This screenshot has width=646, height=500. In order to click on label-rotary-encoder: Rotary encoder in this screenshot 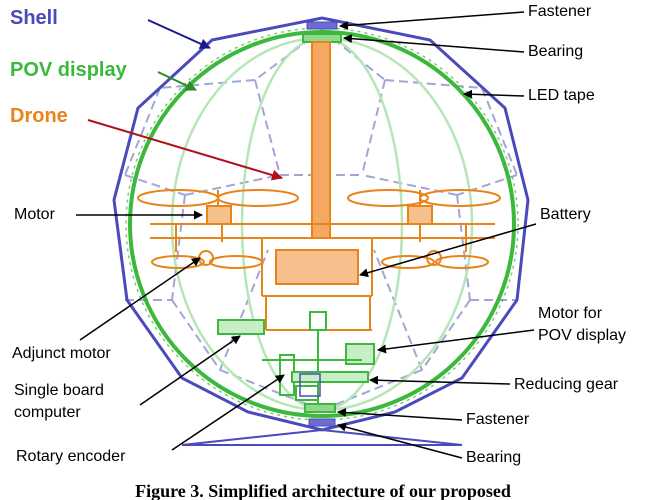, I will do `click(71, 456)`.